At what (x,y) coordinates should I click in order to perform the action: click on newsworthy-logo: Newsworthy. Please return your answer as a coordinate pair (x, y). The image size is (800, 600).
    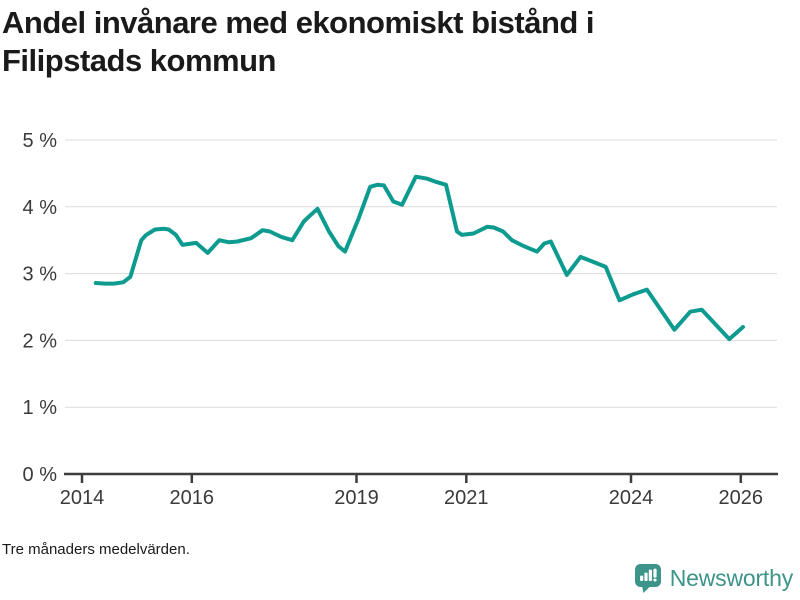
    Looking at the image, I should click on (713, 578).